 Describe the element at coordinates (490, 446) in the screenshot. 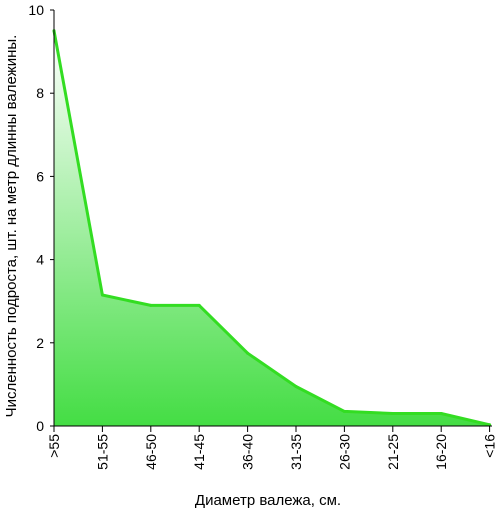

I see `x-tick-label: <16` at that location.